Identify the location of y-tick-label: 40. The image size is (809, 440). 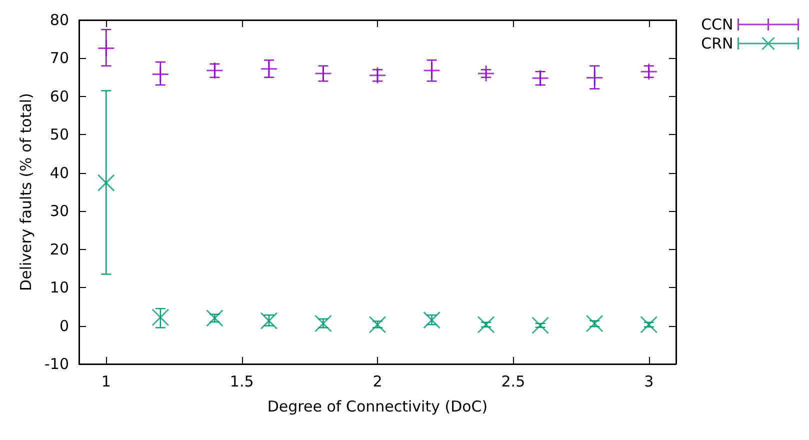
(59, 173).